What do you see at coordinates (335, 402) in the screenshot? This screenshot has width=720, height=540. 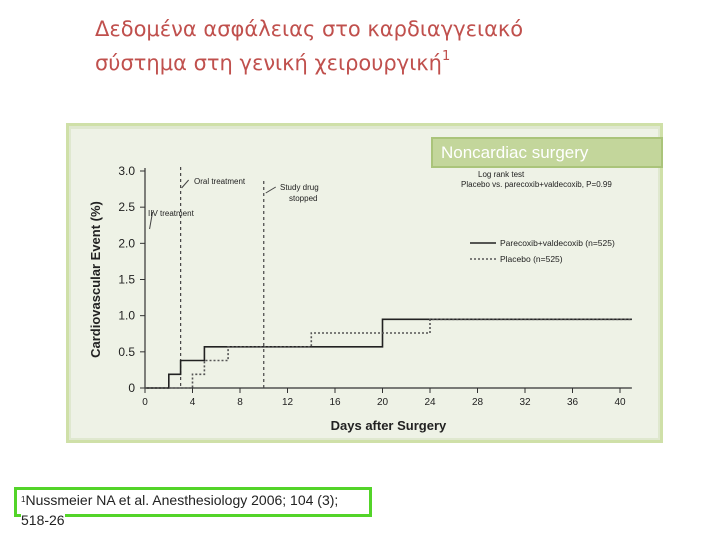 I see `x-tick-label: 16` at bounding box center [335, 402].